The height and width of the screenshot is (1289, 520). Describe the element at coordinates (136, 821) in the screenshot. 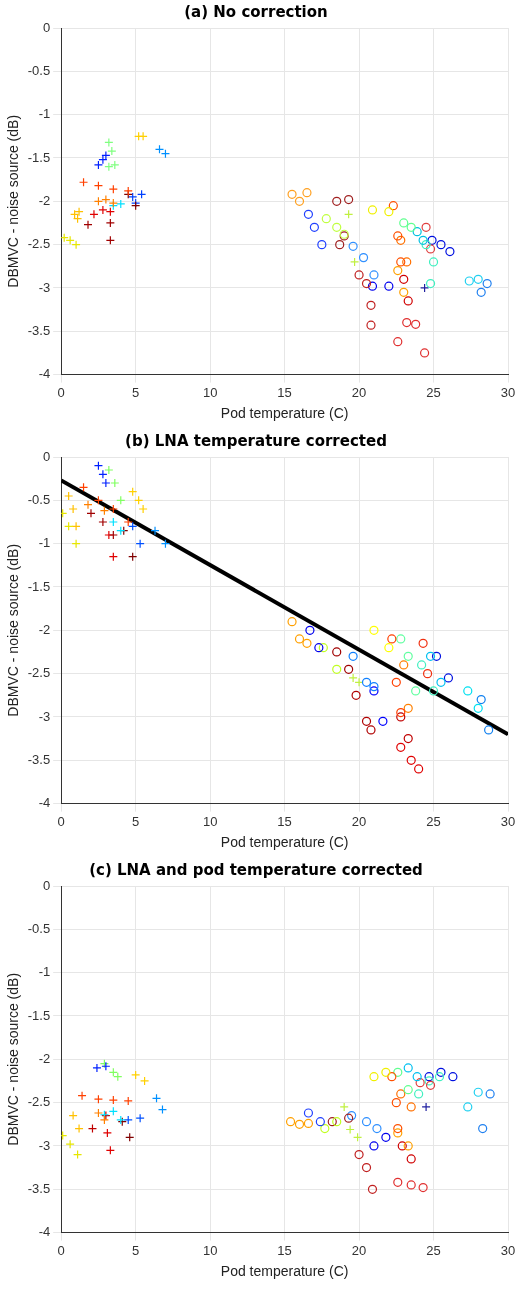

I see `x-tick-label: 5` at that location.